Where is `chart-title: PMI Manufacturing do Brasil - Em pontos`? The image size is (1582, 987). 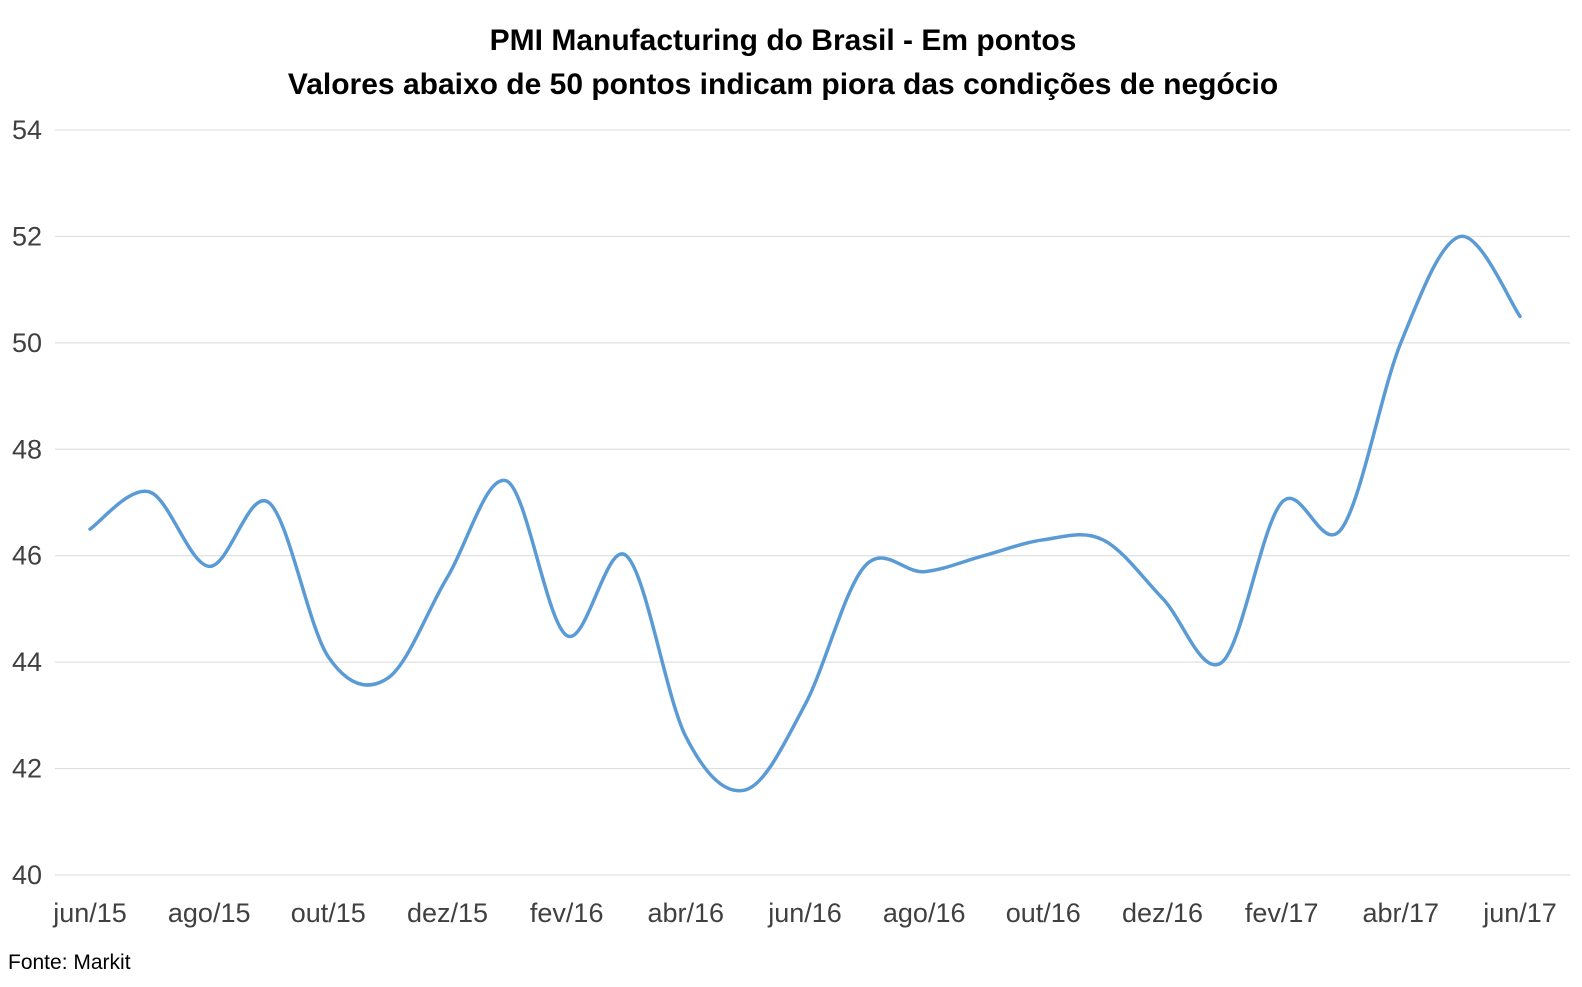 chart-title: PMI Manufacturing do Brasil - Em pontos is located at coordinates (783, 40).